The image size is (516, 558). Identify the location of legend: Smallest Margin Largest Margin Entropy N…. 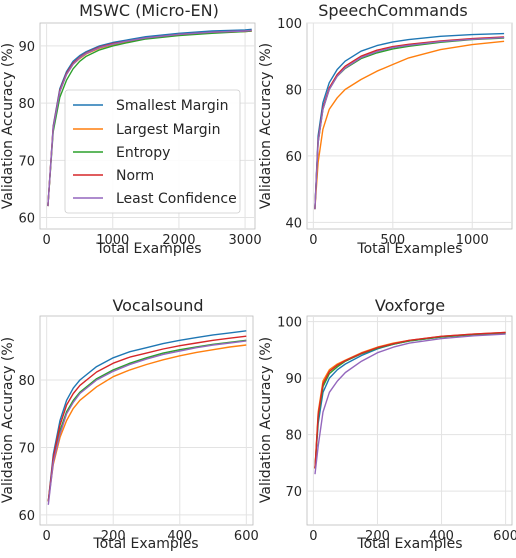
(152, 151).